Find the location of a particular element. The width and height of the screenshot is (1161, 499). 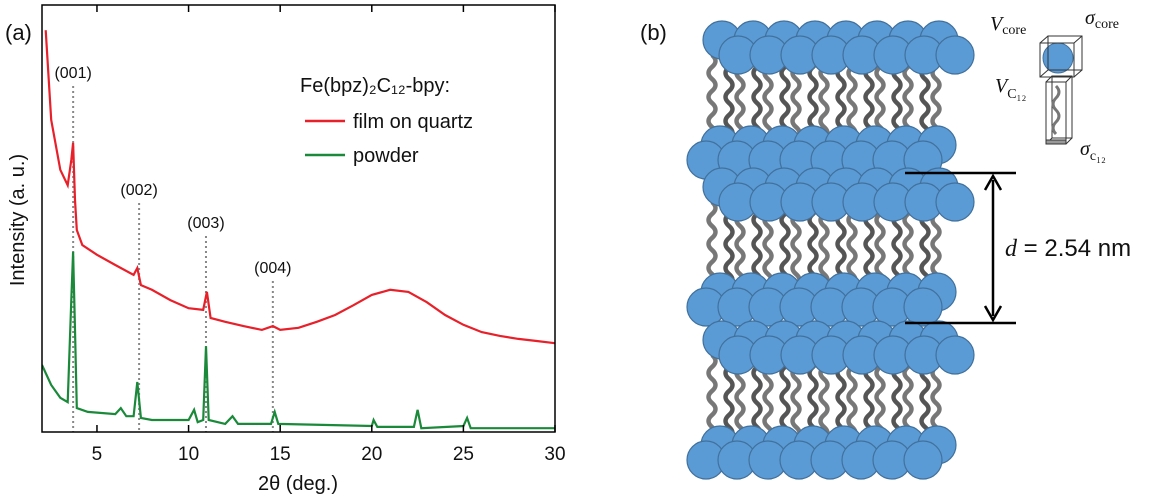

x-tick-label: 20 is located at coordinates (371, 454).